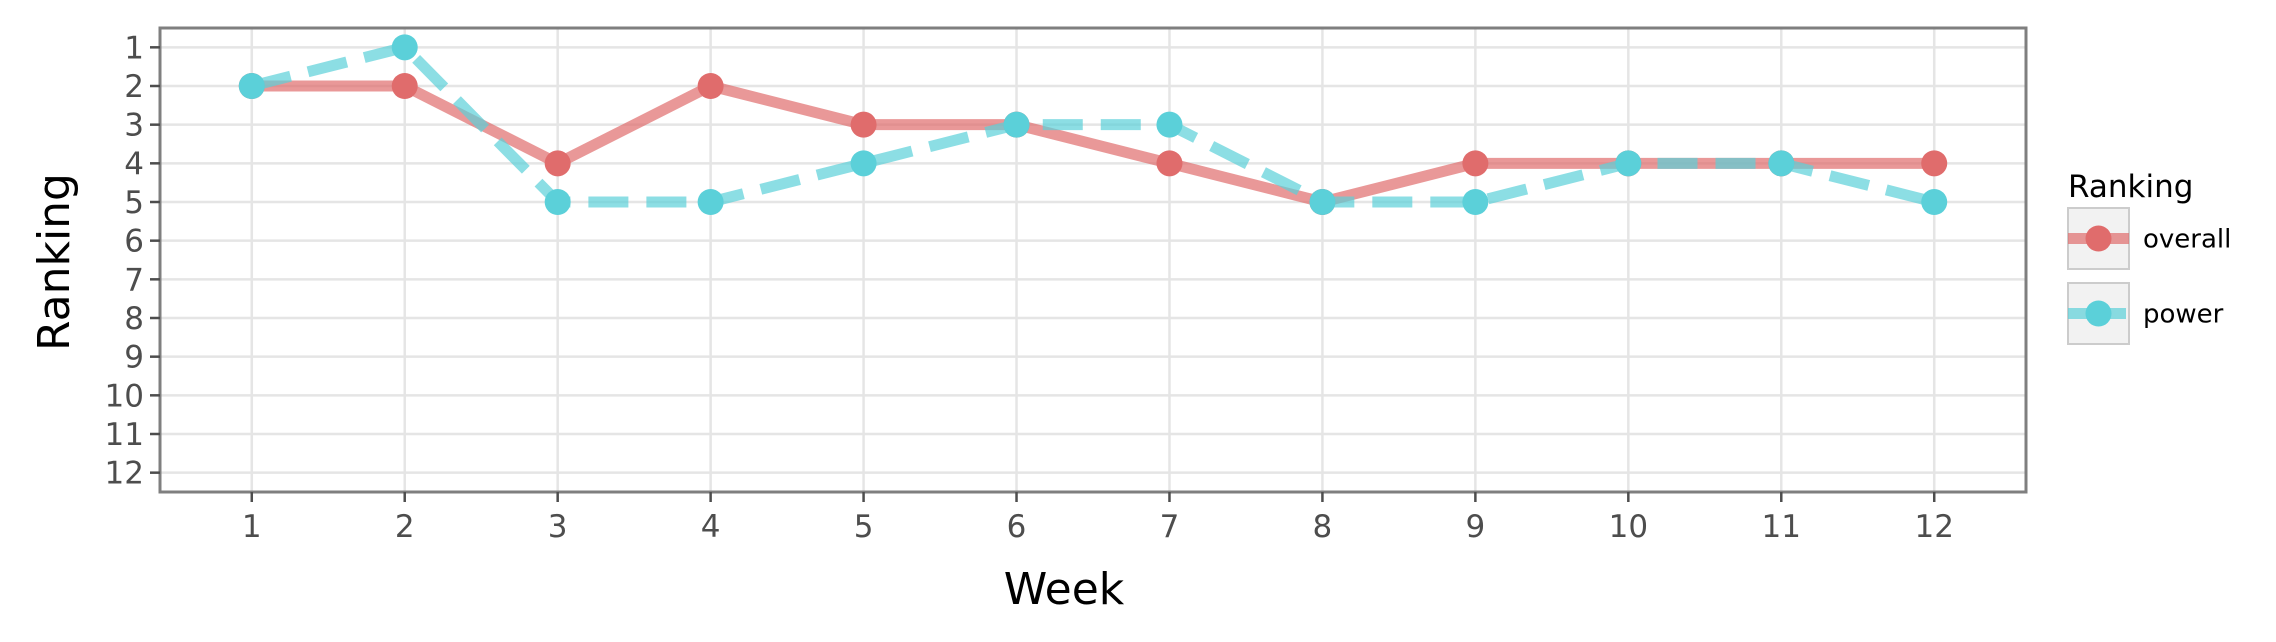 The image size is (2276, 642). I want to click on x-axis-ticks, so click(1093, 497).